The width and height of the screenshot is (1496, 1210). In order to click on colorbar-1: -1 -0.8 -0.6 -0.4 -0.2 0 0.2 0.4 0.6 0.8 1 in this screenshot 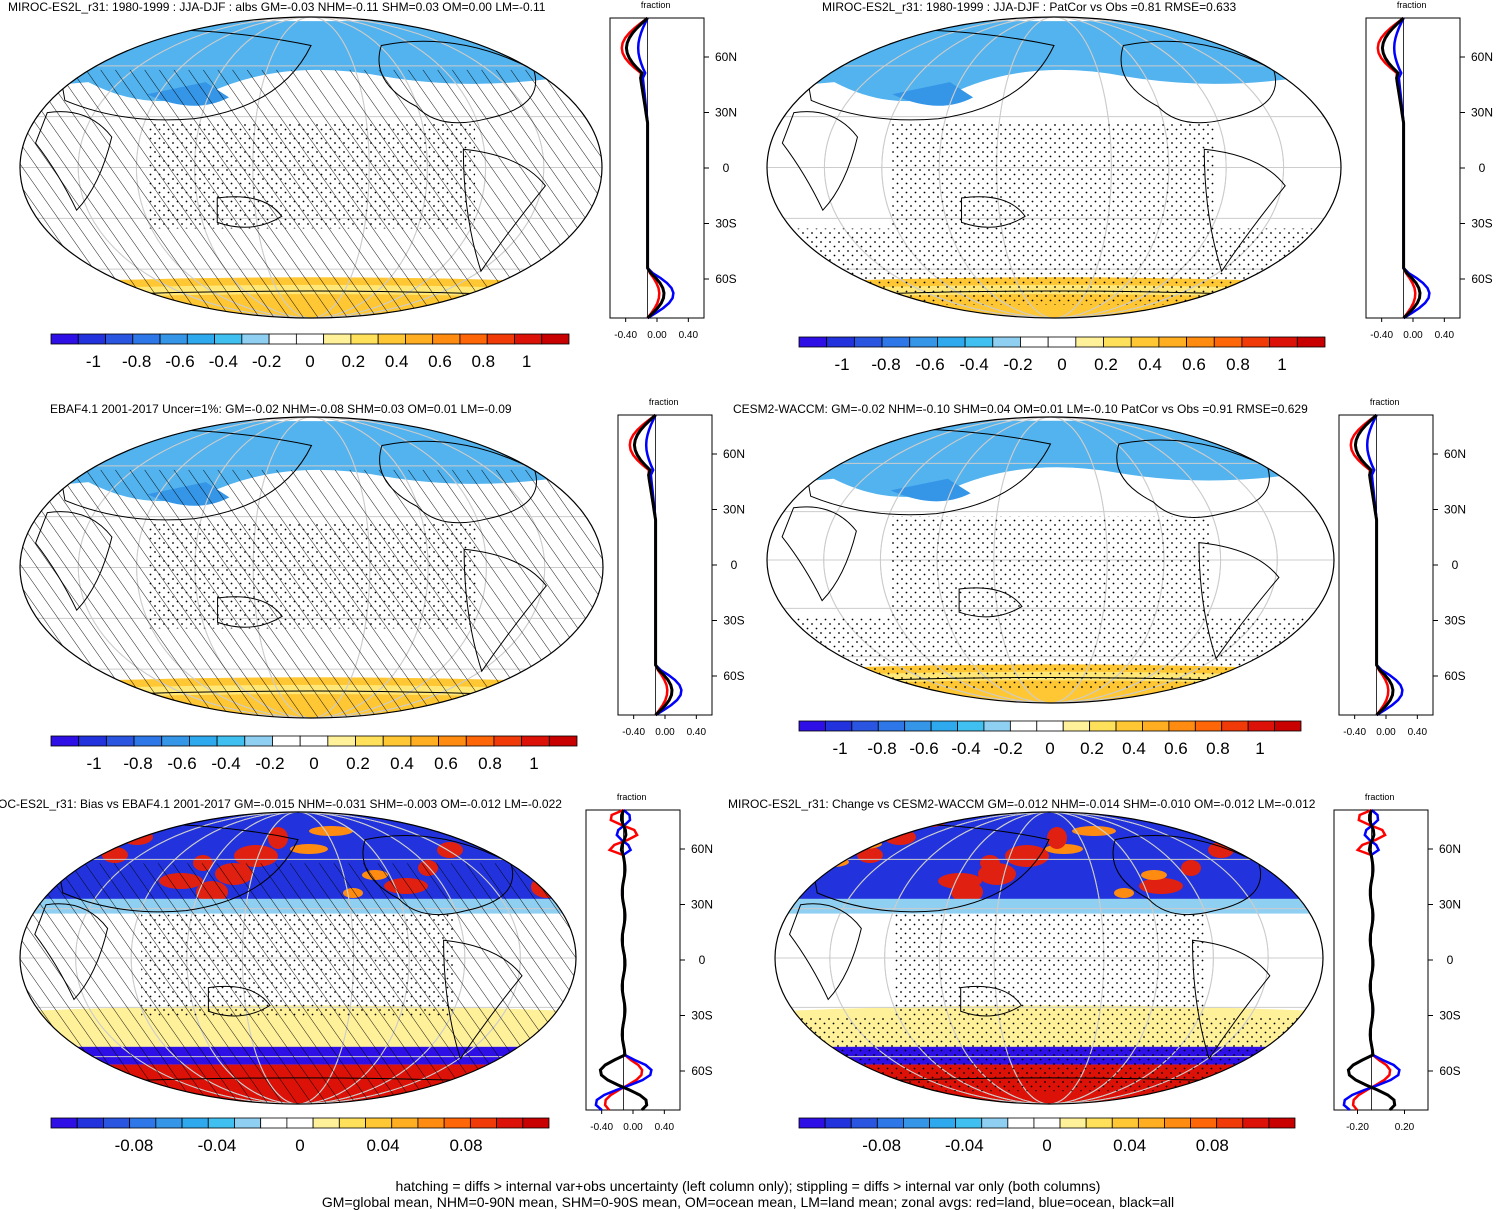, I will do `click(310, 352)`.